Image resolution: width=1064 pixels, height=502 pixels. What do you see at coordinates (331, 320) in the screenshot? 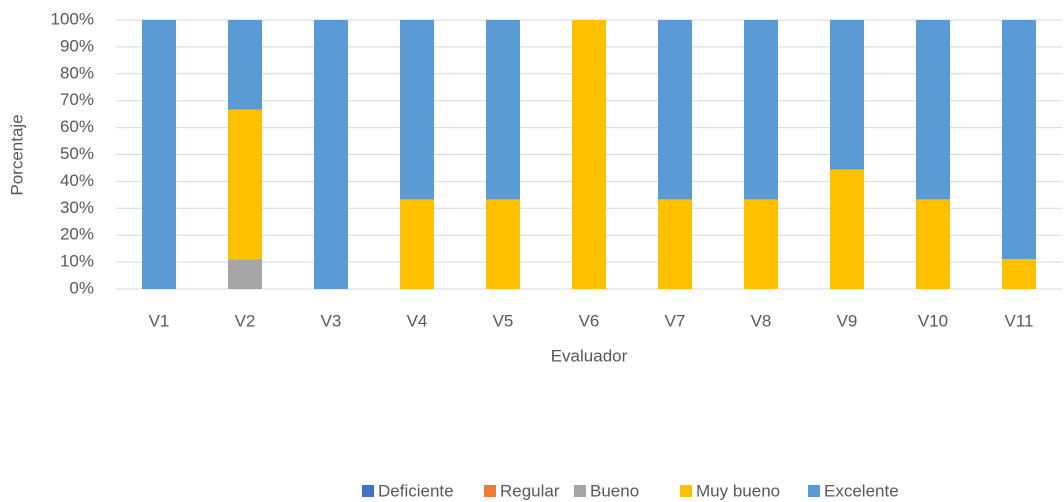
I see `x-tick-label: V3` at bounding box center [331, 320].